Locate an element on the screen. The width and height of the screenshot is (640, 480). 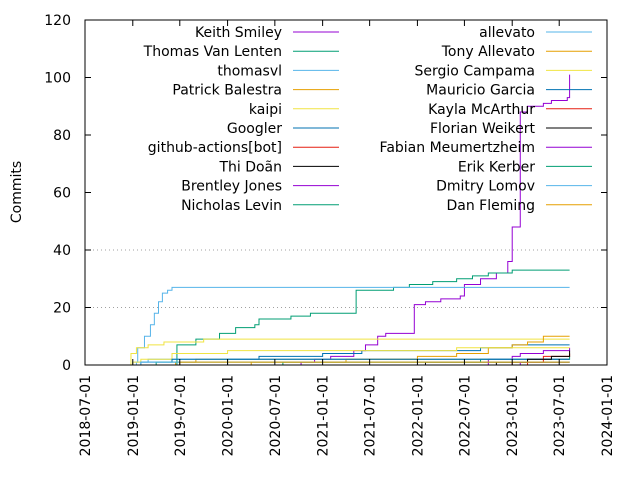
legend-label: Dan Fleming is located at coordinates (490, 206).